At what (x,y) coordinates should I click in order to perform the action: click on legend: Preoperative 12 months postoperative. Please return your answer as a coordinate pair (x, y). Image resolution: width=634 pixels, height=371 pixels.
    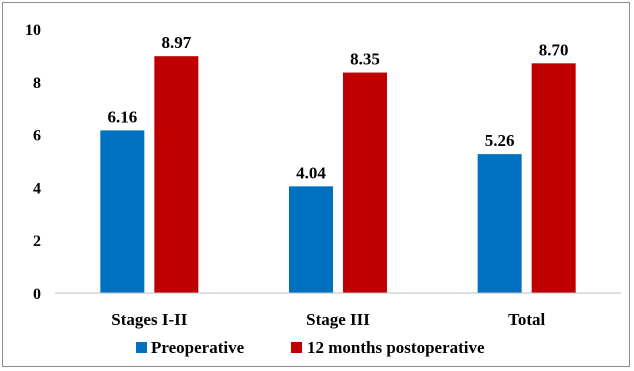
    Looking at the image, I should click on (310, 347).